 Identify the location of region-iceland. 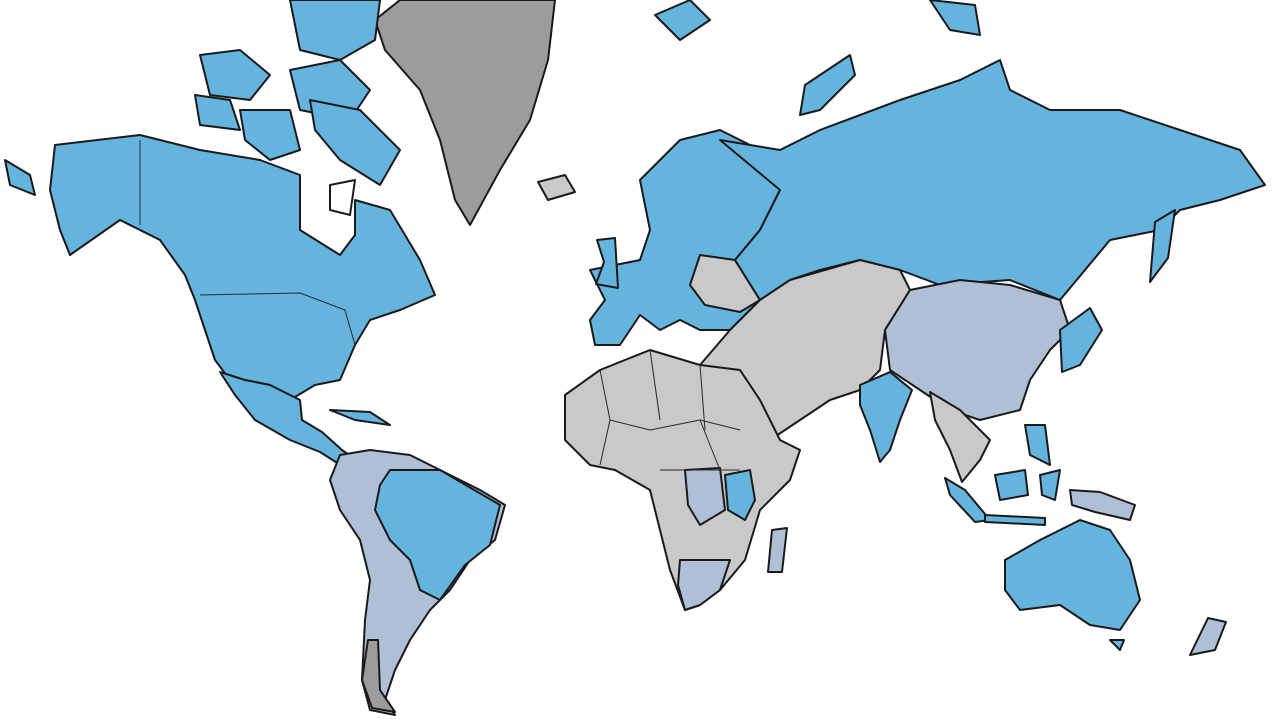
(556, 187).